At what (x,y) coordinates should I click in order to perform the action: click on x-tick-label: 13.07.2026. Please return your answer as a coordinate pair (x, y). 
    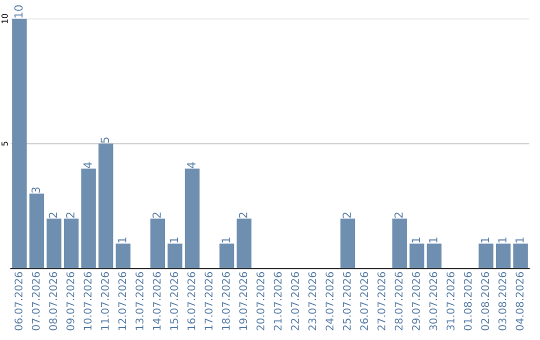
    Looking at the image, I should click on (140, 301).